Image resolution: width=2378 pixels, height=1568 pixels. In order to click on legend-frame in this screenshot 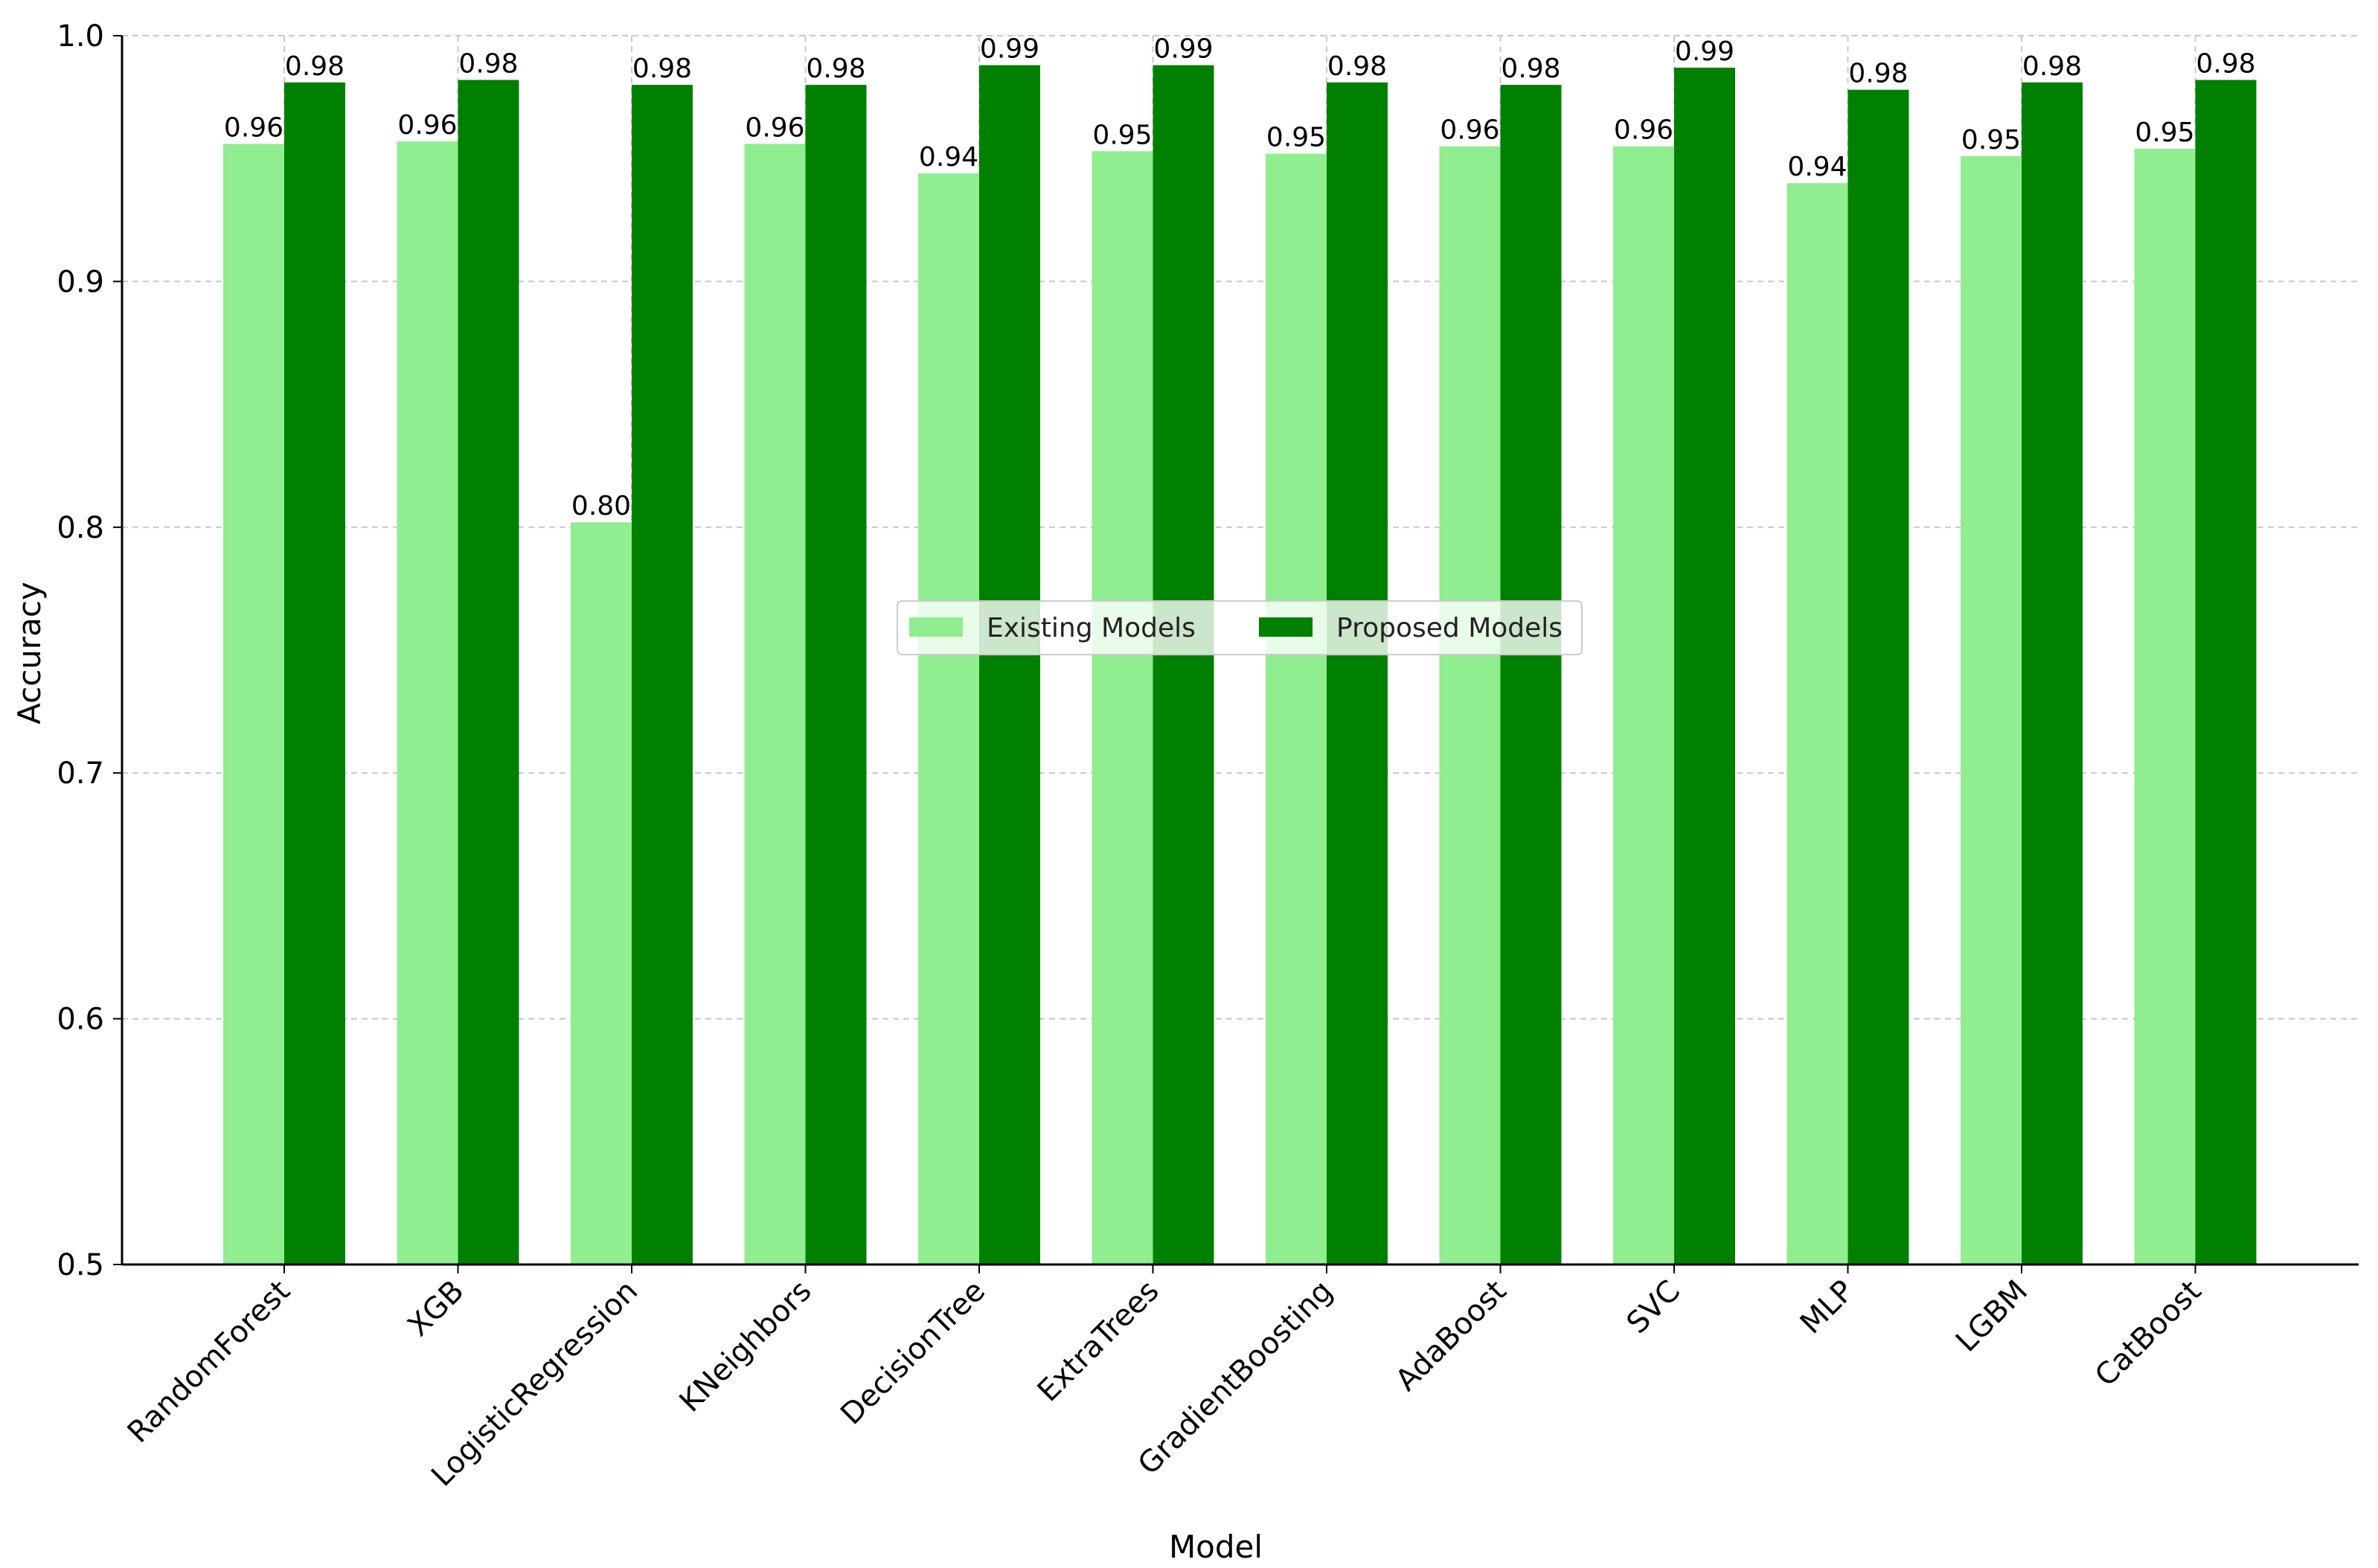, I will do `click(1240, 627)`.